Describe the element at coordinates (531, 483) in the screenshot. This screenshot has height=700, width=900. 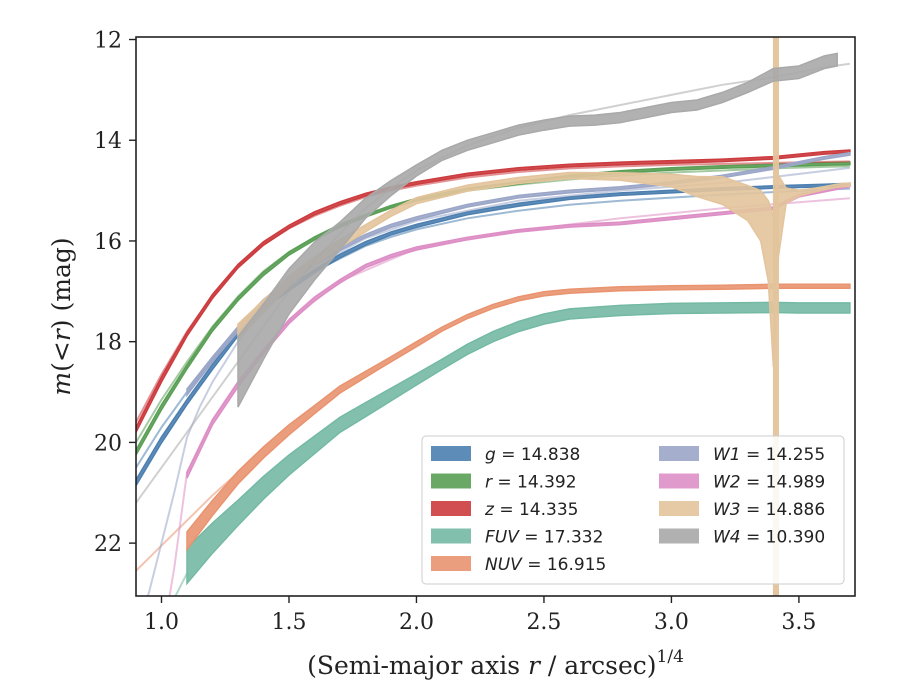
I see `legend-label-r: r = 14.392` at that location.